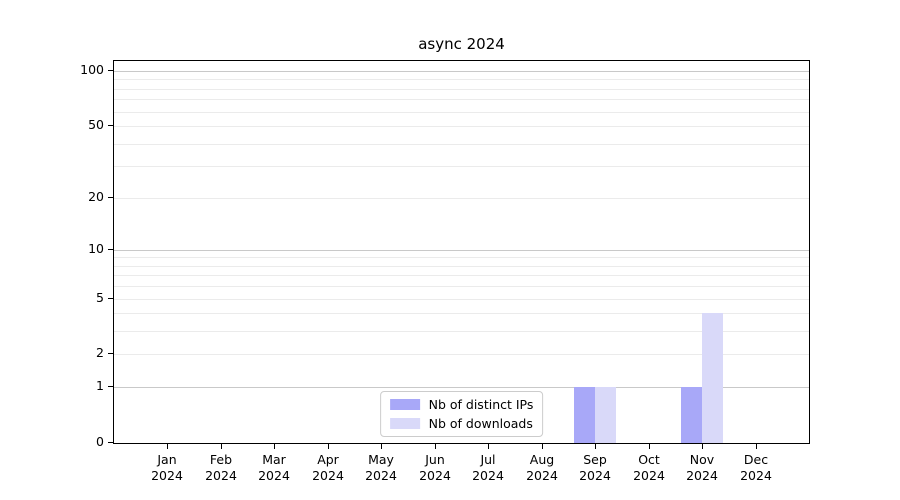  I want to click on legend-row: Nb of downloads, so click(461, 423).